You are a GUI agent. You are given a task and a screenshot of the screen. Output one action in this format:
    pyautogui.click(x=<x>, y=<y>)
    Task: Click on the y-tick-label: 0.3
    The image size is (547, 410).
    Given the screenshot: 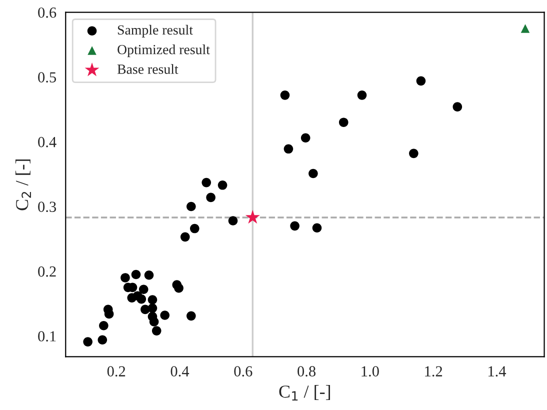 What is the action you would take?
    pyautogui.click(x=47, y=207)
    